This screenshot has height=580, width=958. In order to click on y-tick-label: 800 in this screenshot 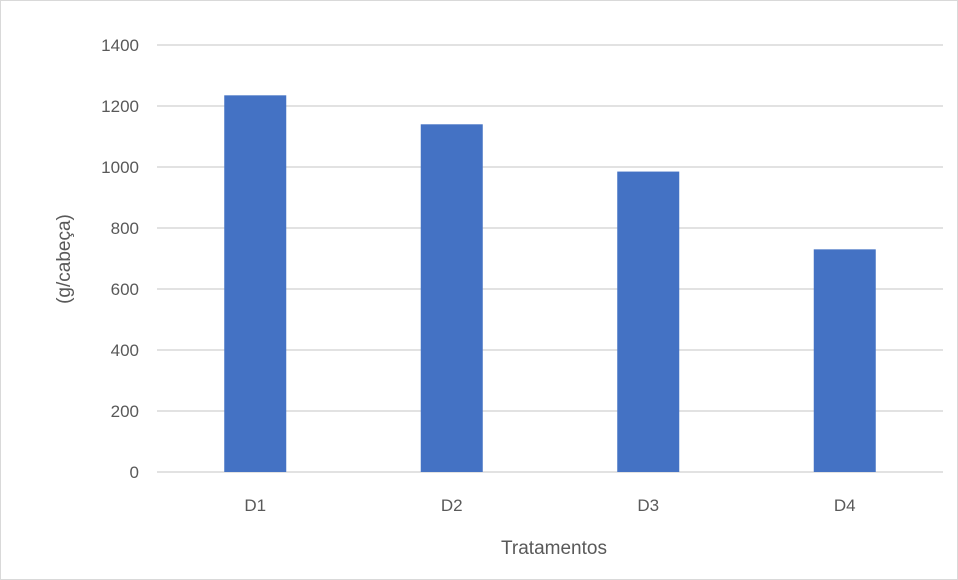, I will do `click(125, 228)`.